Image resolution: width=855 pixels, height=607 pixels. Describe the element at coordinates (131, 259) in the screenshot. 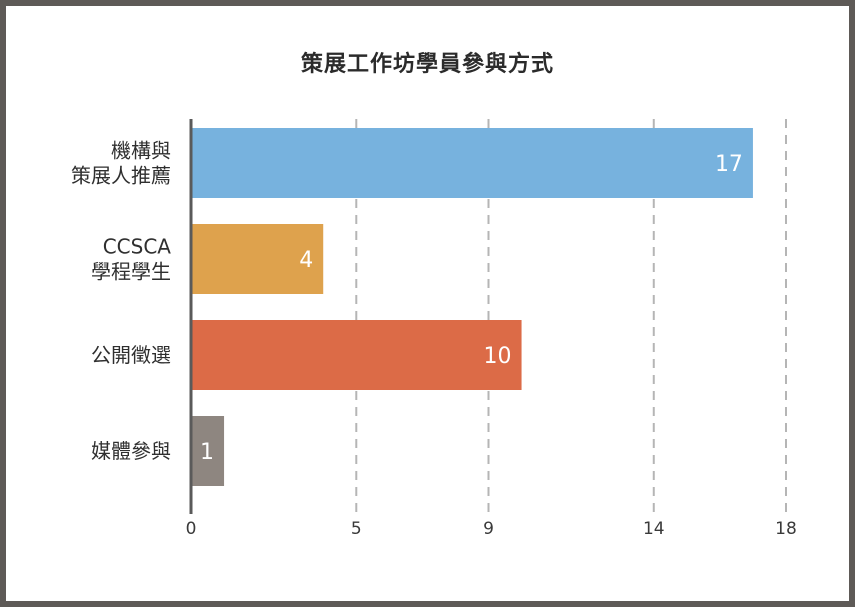

I see `category-label-1: CCSCA 學程學生` at that location.